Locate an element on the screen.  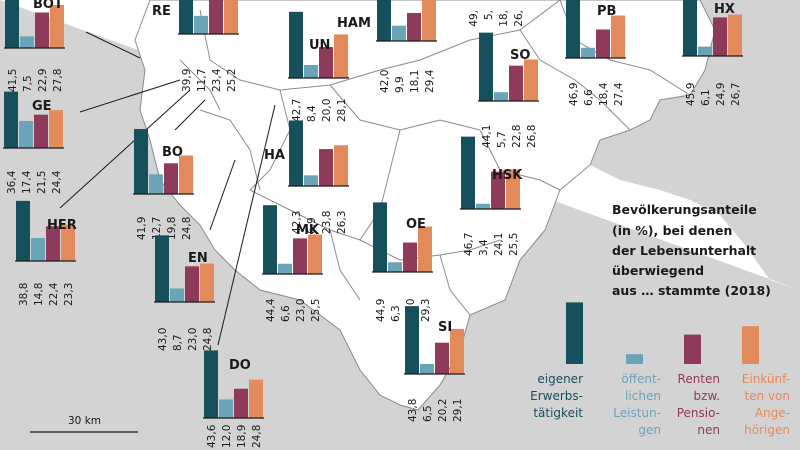
value-label: 42,0 is located at coordinates (385, 81).